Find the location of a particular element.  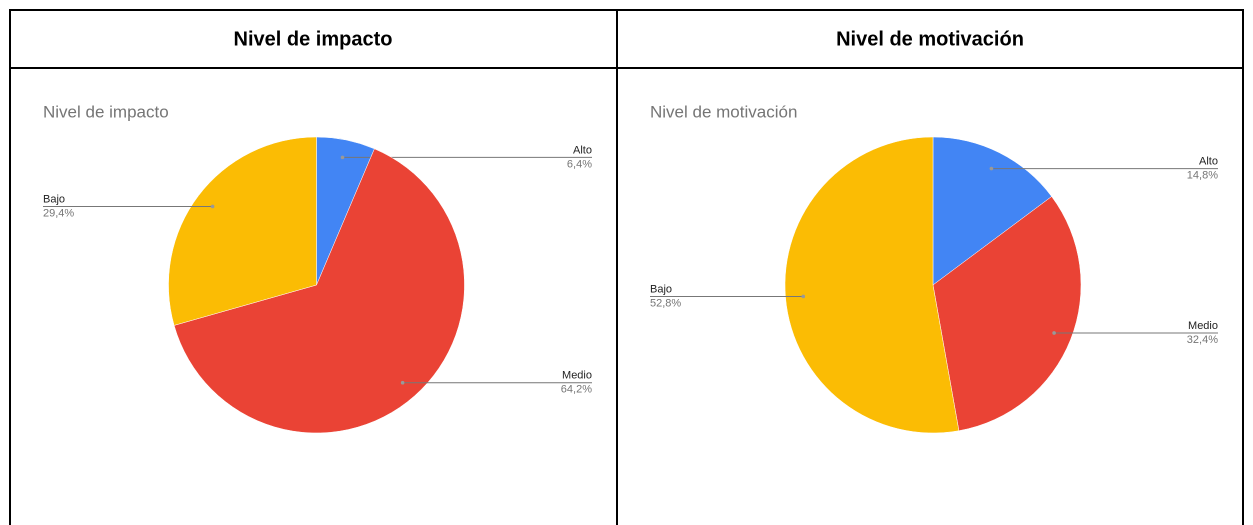

slice-value: 52,8% is located at coordinates (665, 303).